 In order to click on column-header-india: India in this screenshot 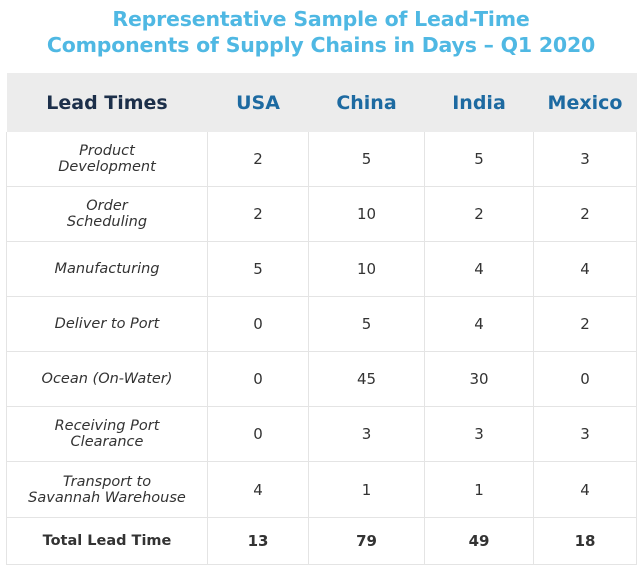, I will do `click(479, 102)`.